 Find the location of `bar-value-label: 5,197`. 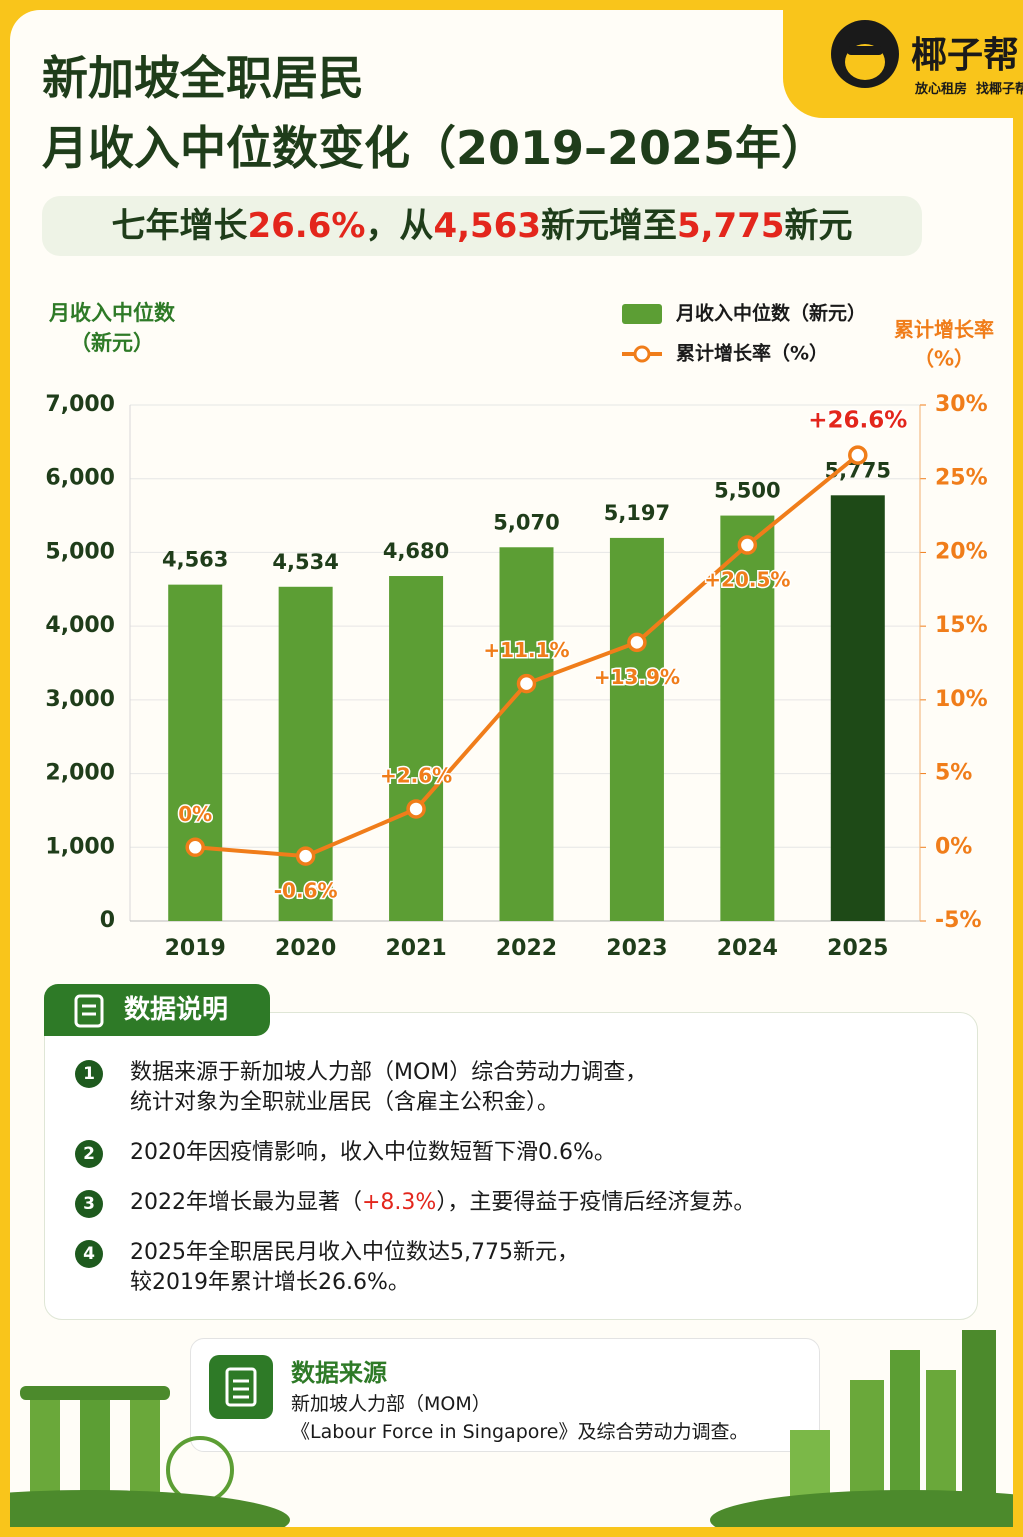

bar-value-label: 5,197 is located at coordinates (637, 513).